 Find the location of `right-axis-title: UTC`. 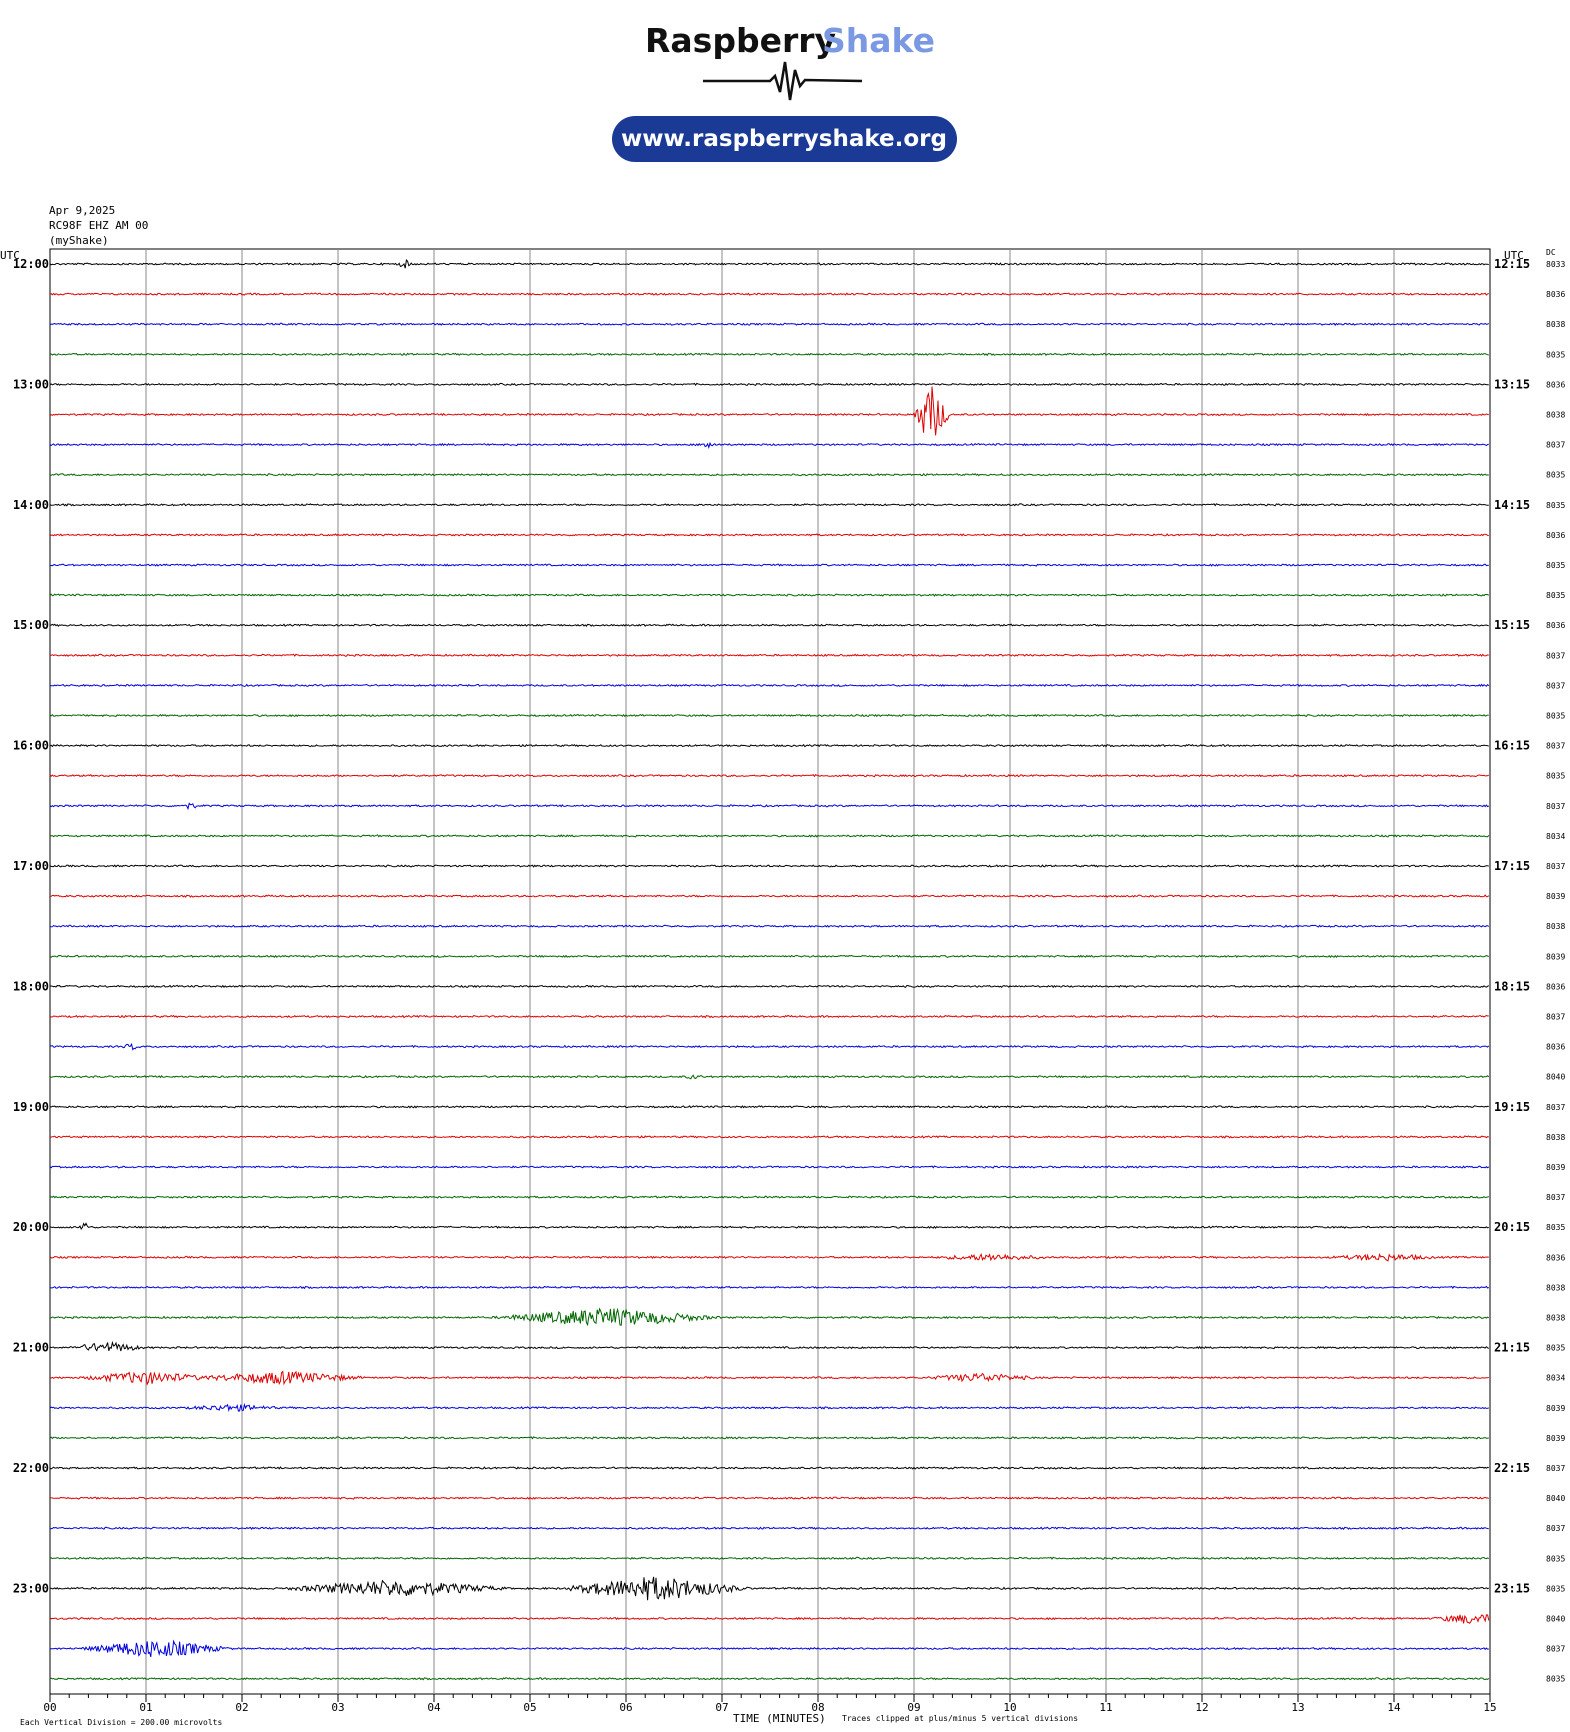

right-axis-title: UTC is located at coordinates (1514, 255).